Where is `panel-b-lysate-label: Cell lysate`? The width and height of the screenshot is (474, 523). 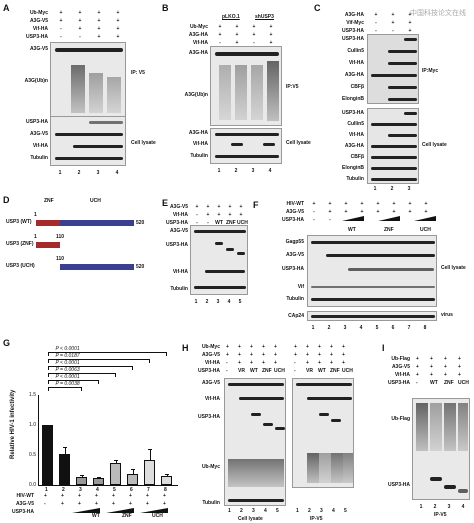
panel-b-lysate-label: Cell lysate is located at coordinates (298, 143).